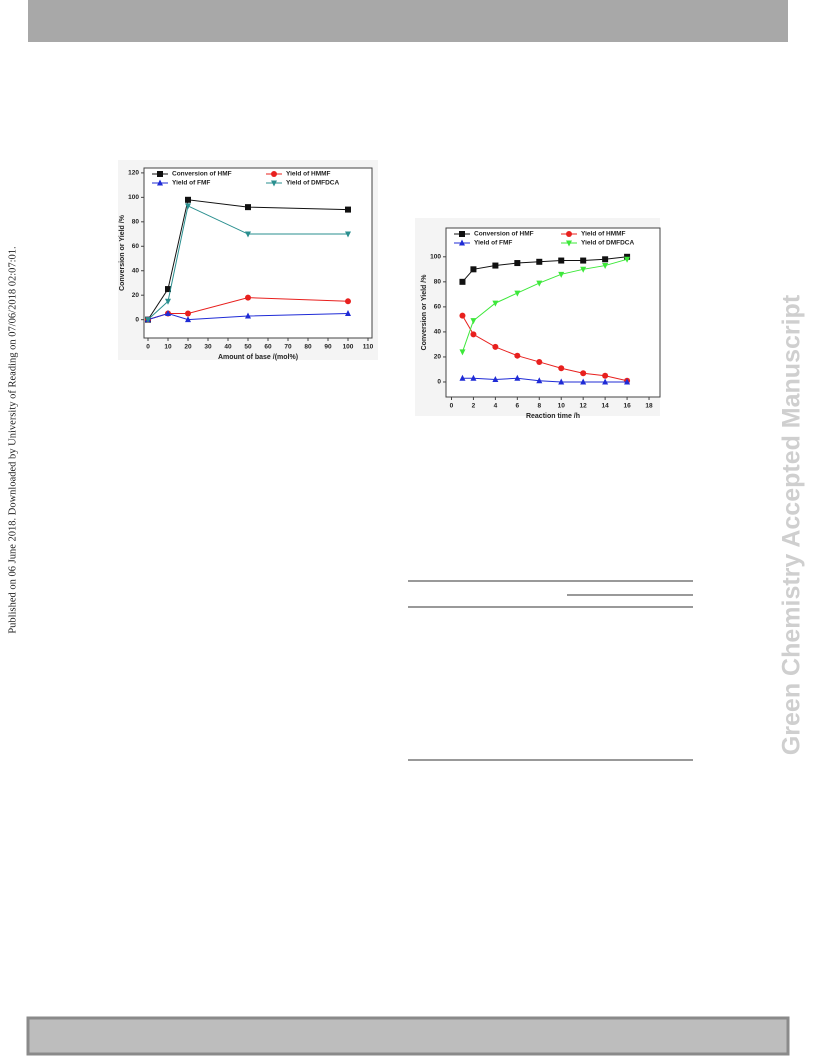 This screenshot has width=816, height=1056. I want to click on x-tick-label: 80, so click(308, 347).